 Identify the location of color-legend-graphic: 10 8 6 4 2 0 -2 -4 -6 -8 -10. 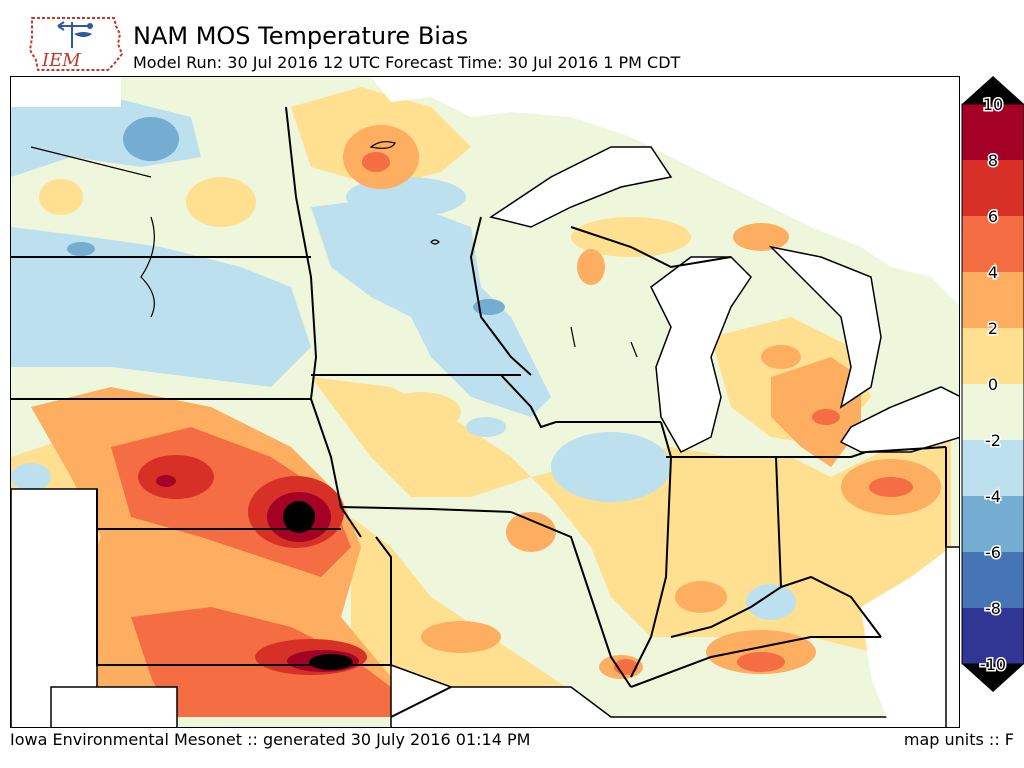
(992, 384).